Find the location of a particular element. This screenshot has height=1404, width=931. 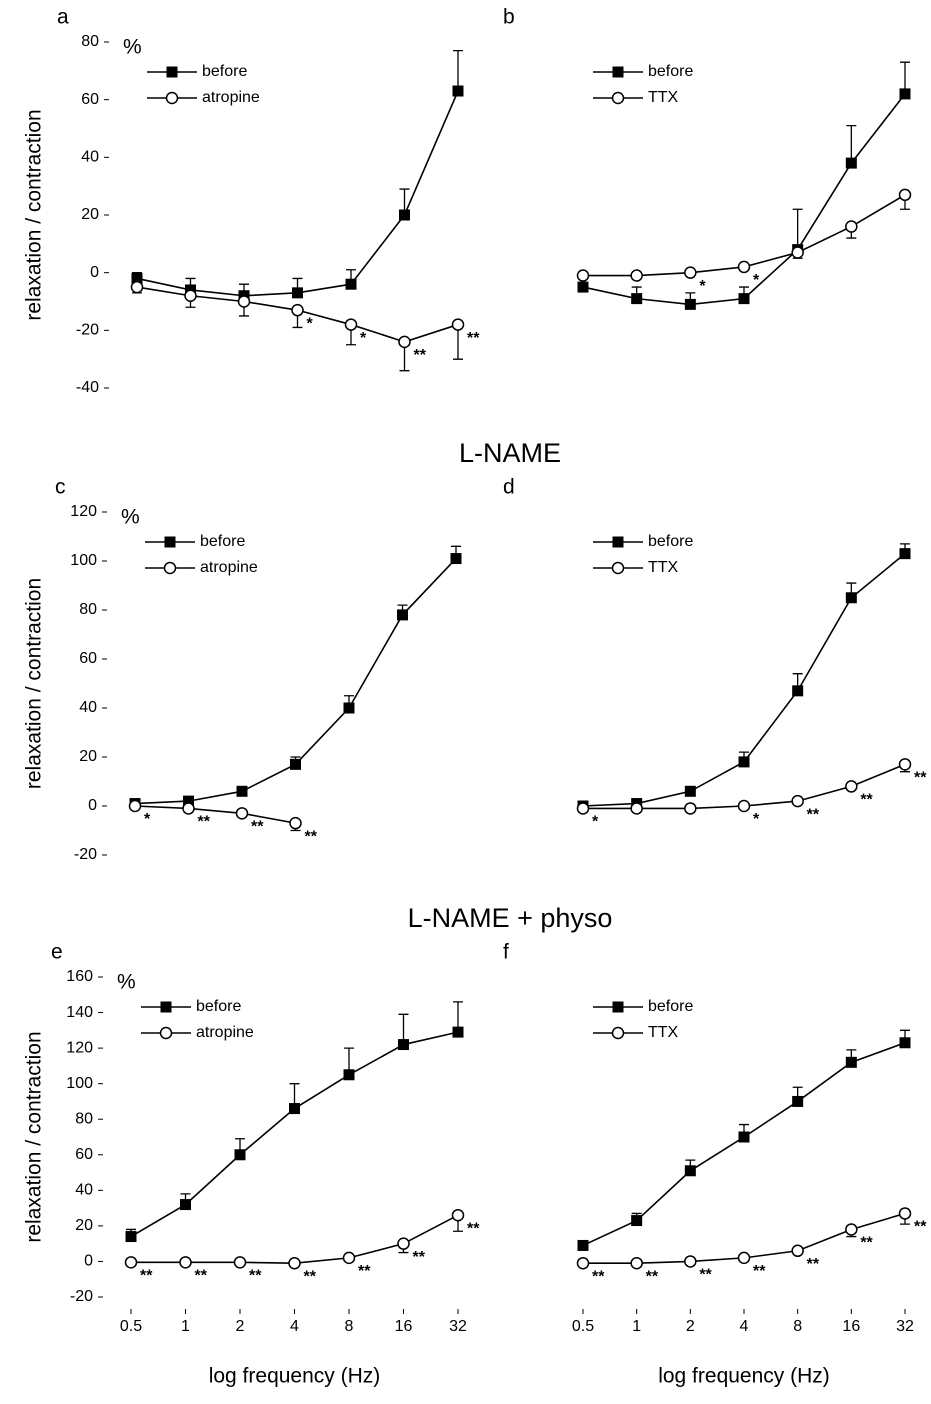

x-tick-label: 32 is located at coordinates (458, 1326).